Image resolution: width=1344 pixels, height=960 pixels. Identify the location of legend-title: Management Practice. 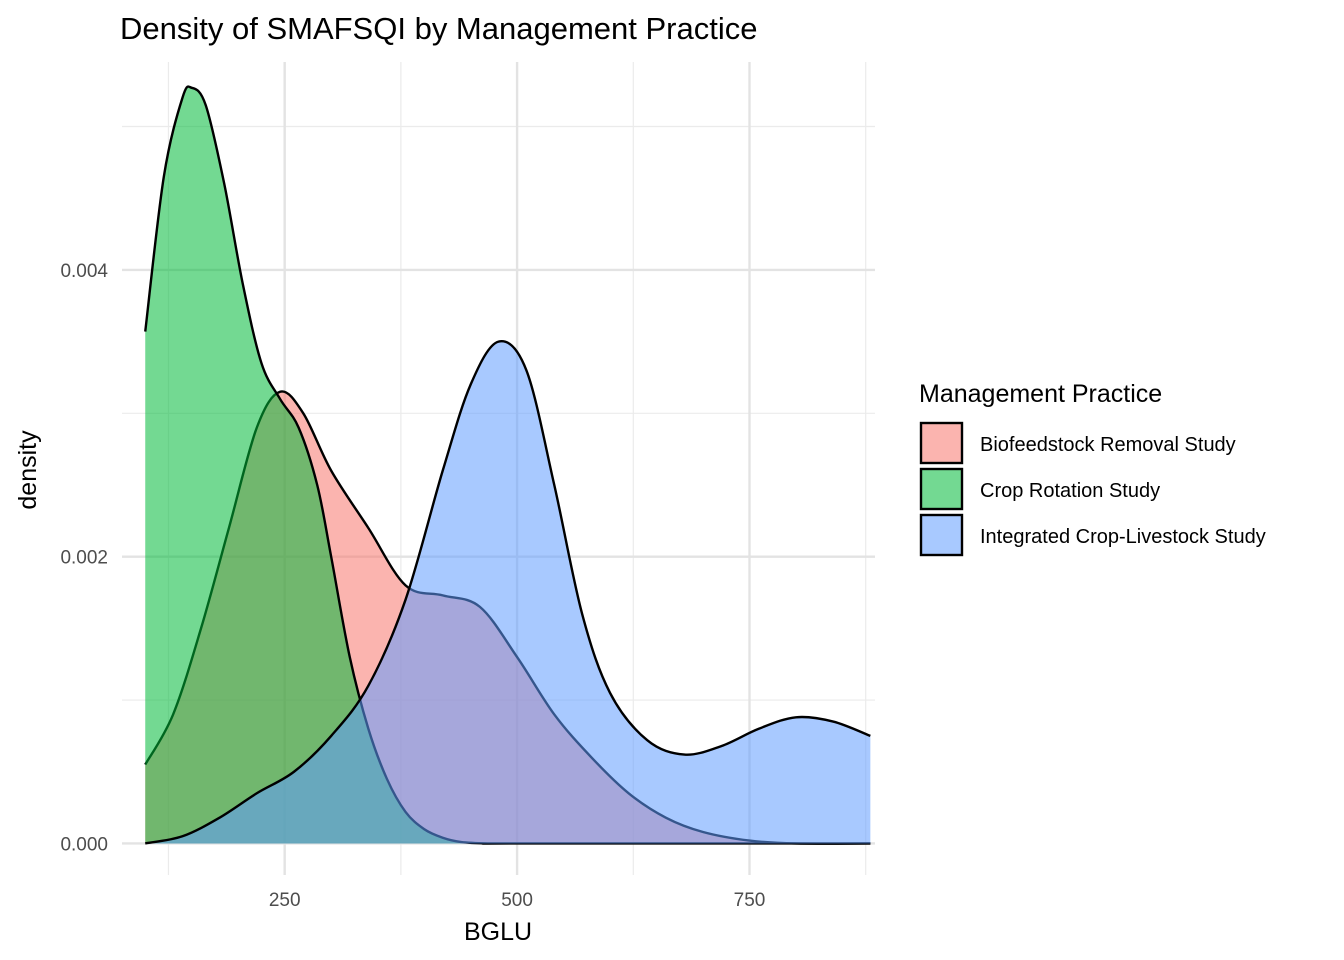
(1040, 394).